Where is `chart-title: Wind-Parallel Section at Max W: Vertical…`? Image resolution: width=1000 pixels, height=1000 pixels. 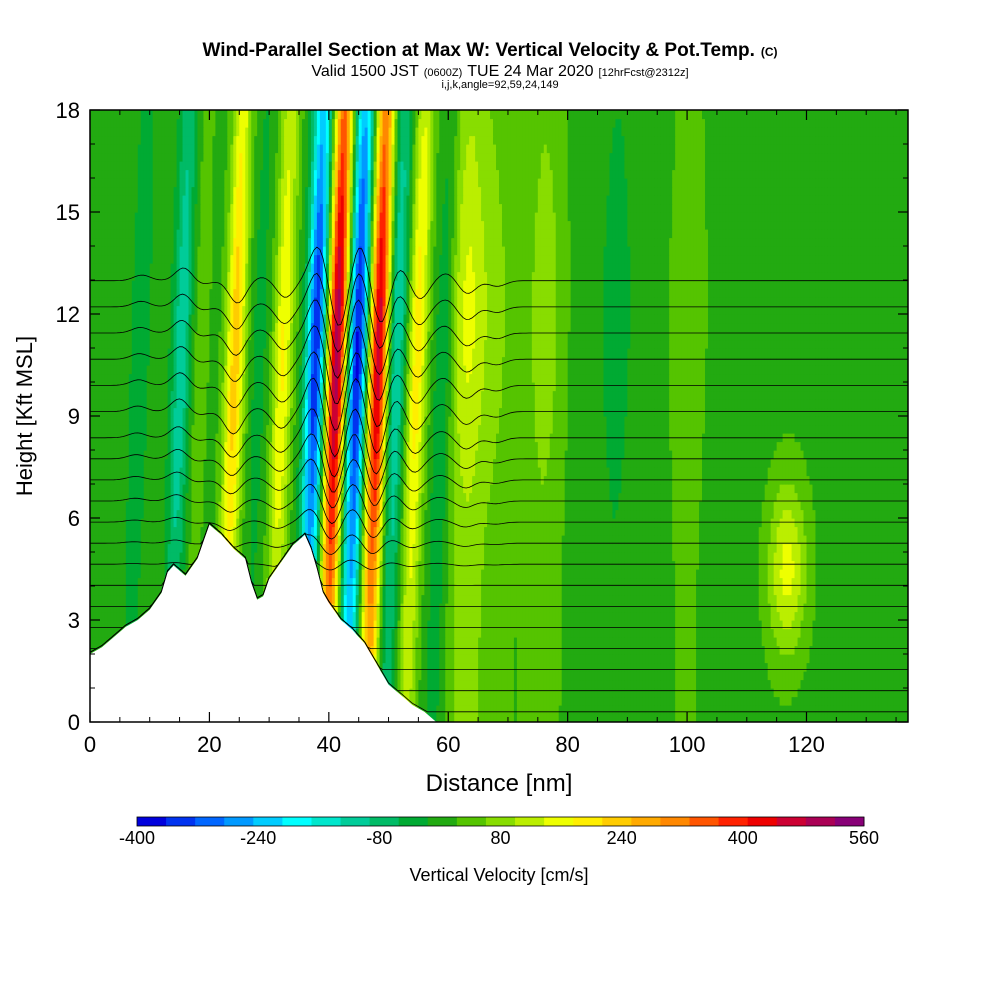 chart-title: Wind-Parallel Section at Max W: Vertical… is located at coordinates (489, 50).